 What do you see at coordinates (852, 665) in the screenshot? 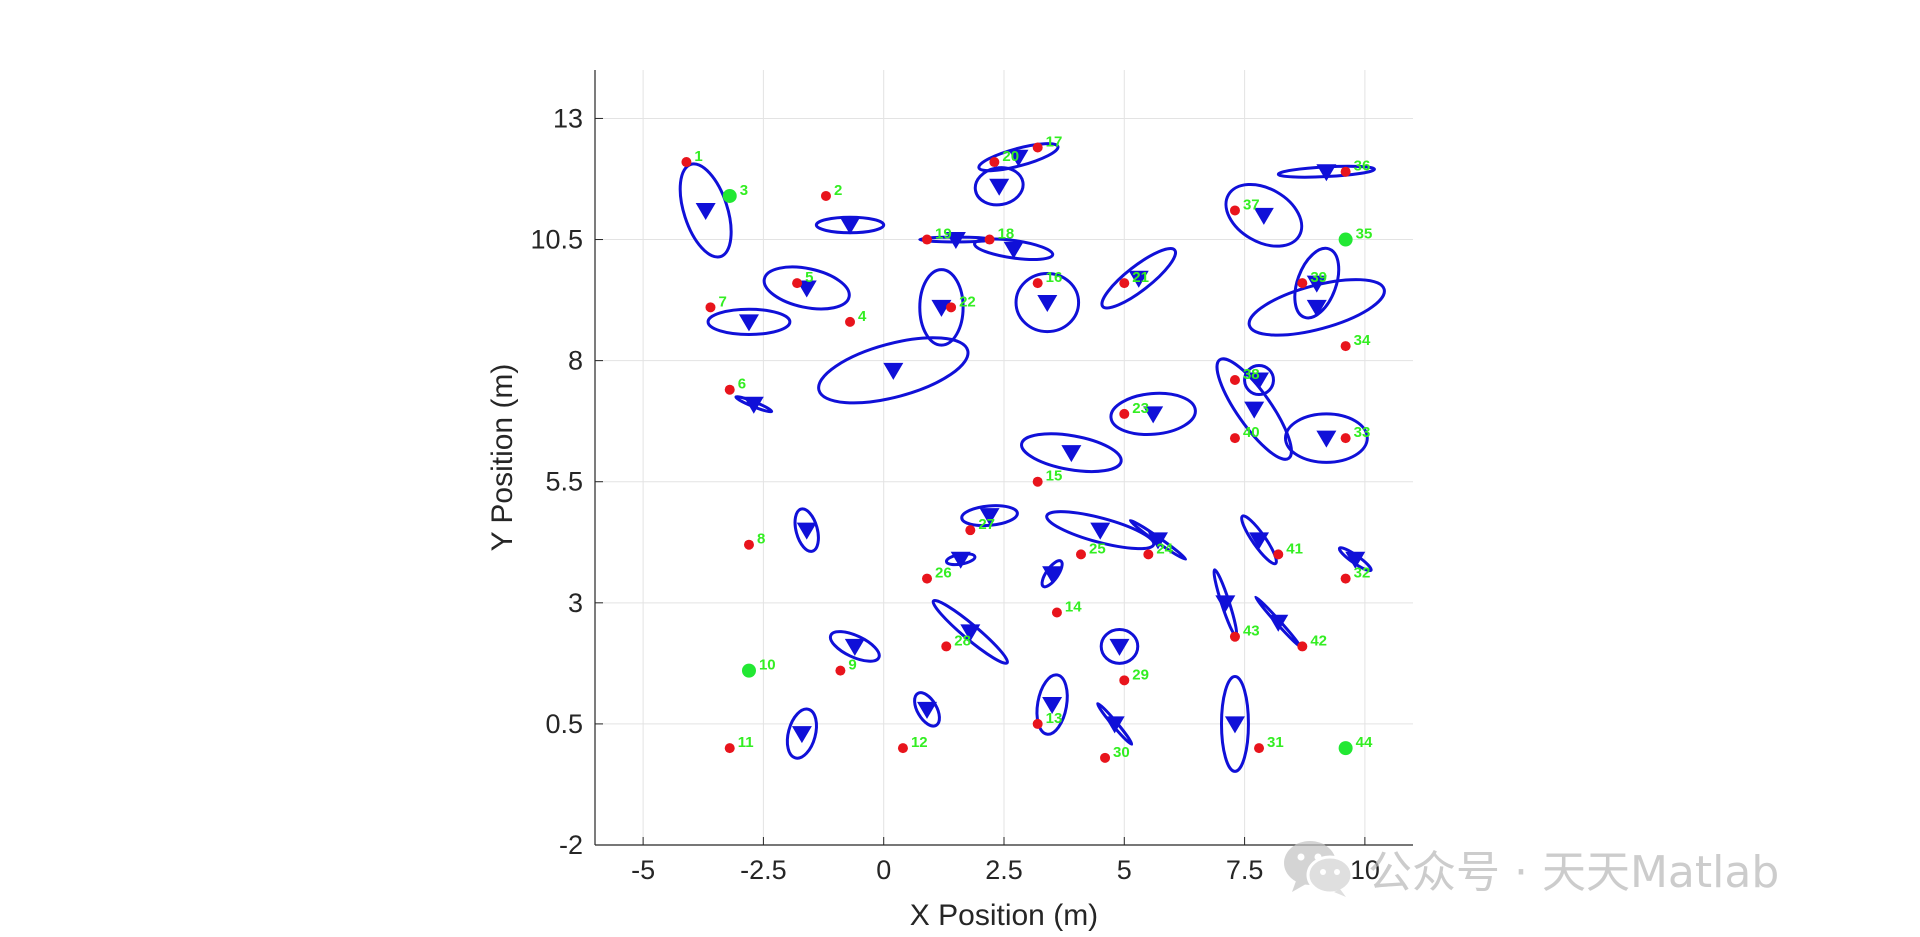
I see `node-label: 9` at bounding box center [852, 665].